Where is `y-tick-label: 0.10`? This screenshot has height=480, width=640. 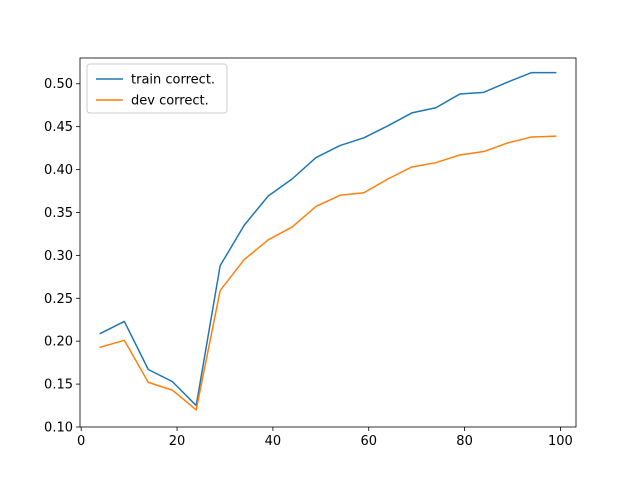
y-tick-label: 0.10 is located at coordinates (58, 428).